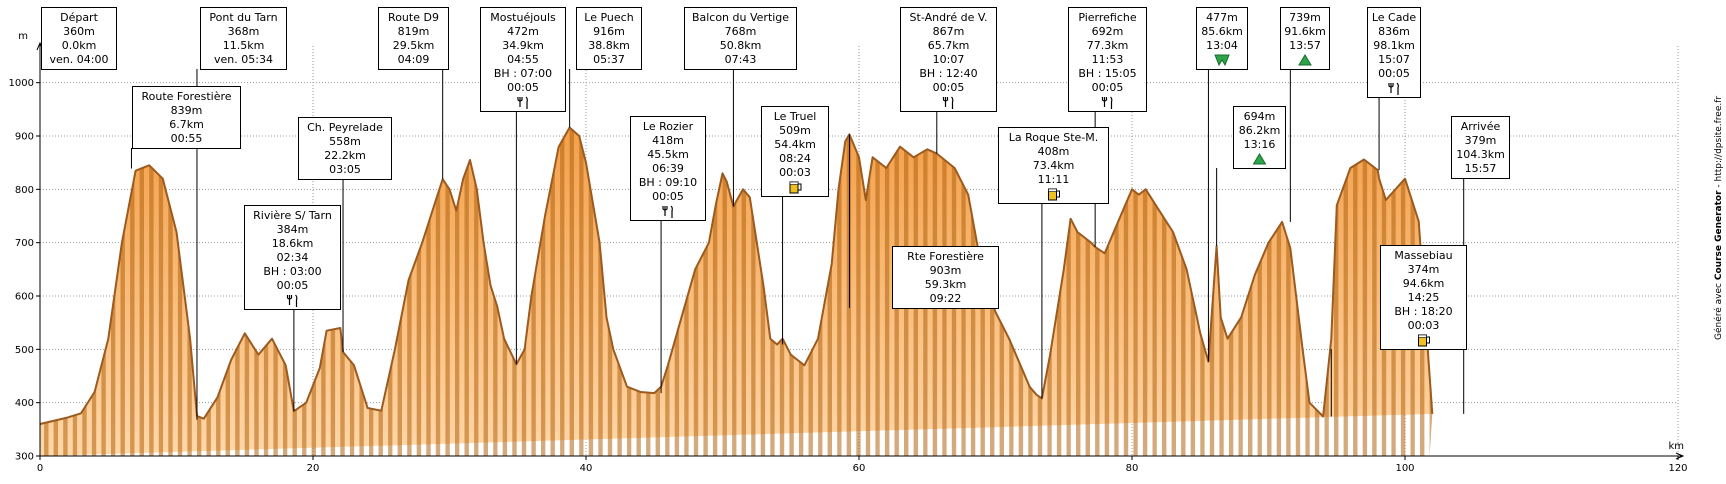  Describe the element at coordinates (1305, 31) in the screenshot. I see `waypoint-text: 91.6km` at that location.